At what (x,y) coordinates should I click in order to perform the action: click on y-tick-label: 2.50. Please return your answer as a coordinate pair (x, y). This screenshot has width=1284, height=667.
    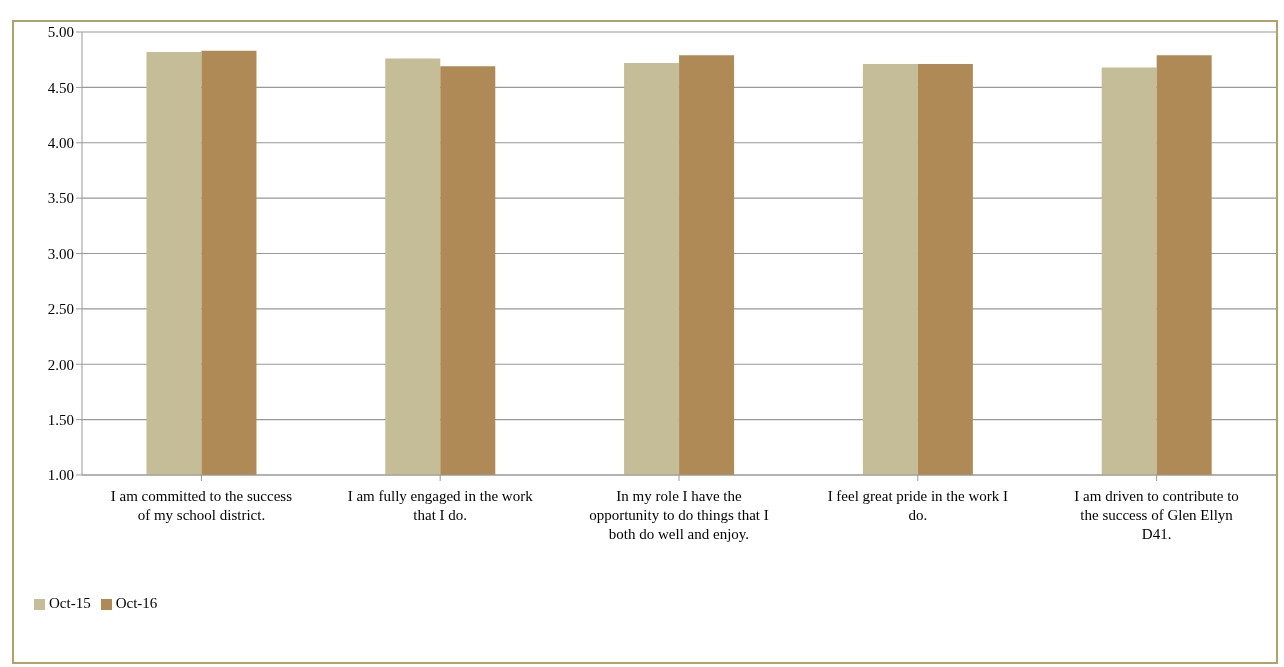
    Looking at the image, I should click on (60, 309).